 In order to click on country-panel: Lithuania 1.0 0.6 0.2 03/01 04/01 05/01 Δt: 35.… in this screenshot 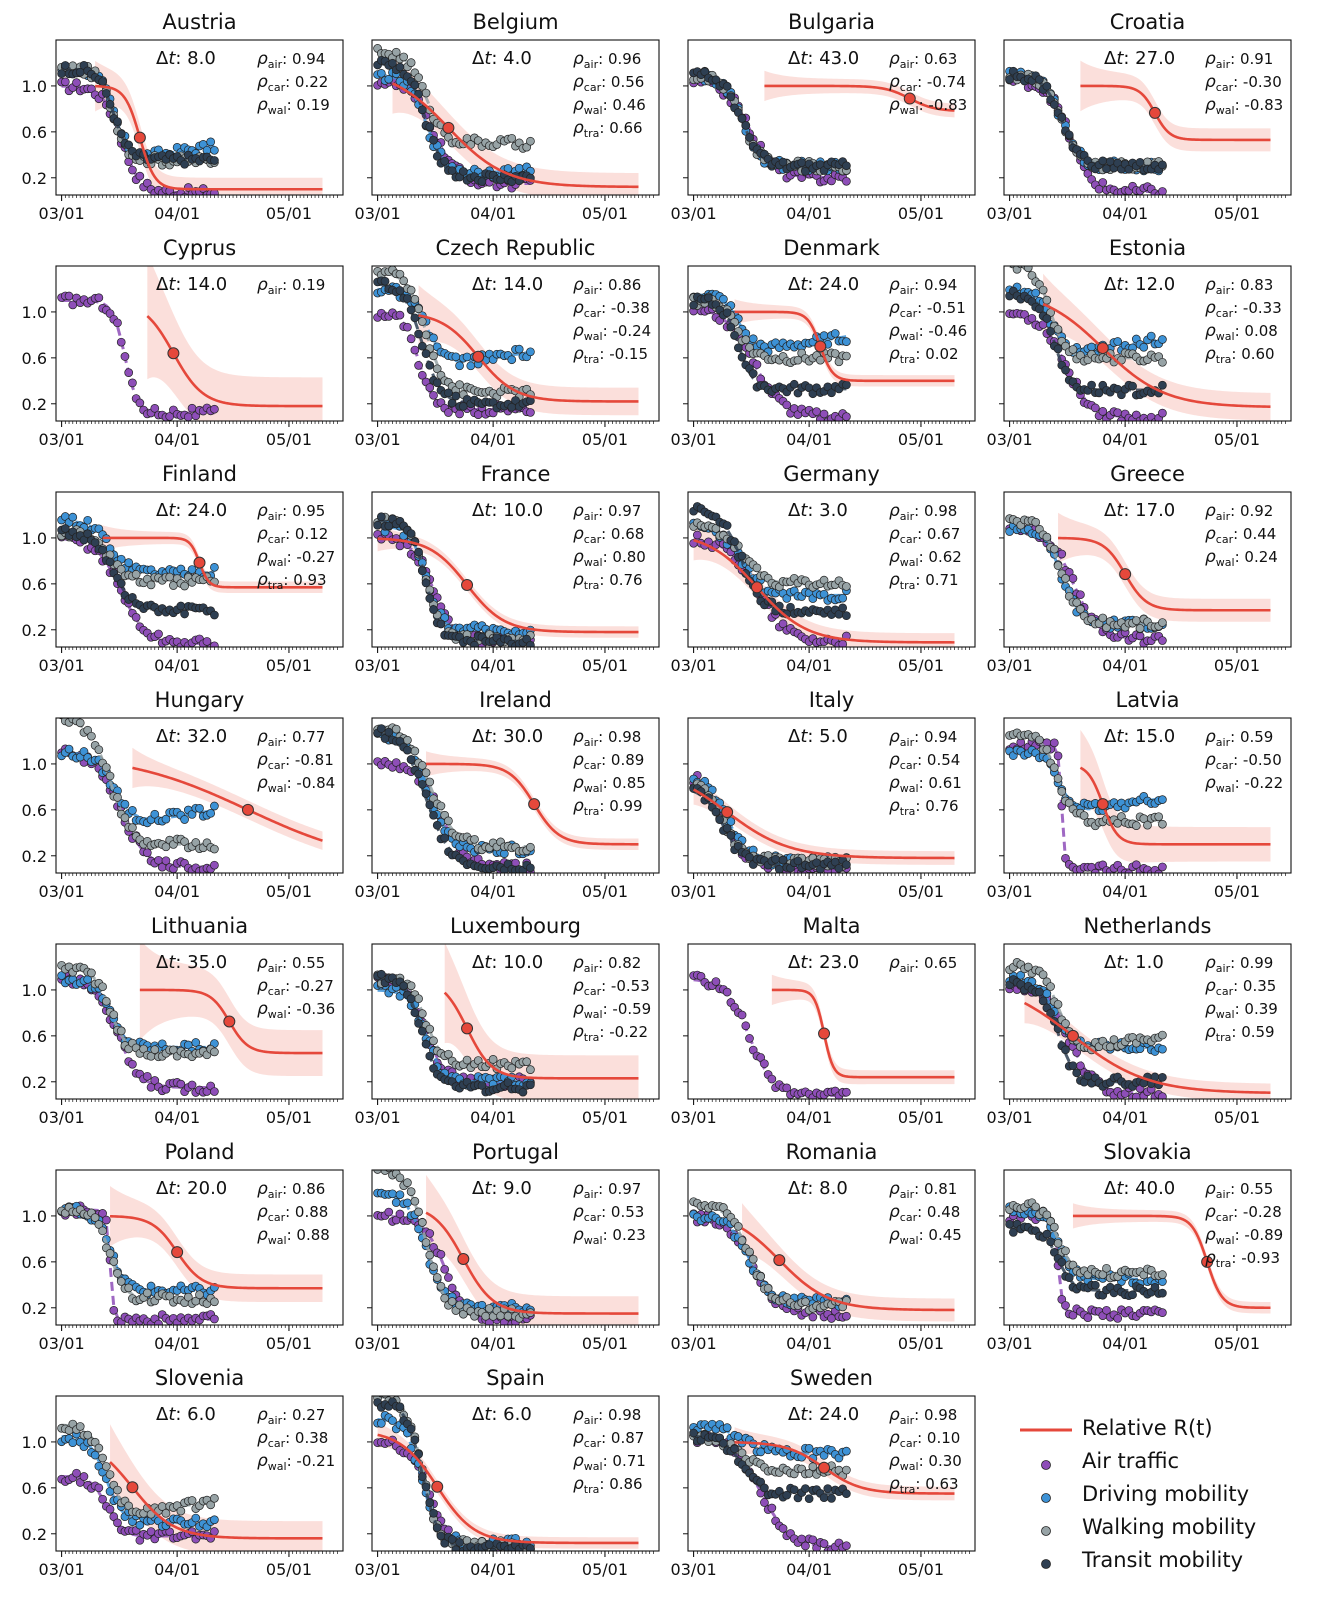, I will do `click(183, 1020)`.